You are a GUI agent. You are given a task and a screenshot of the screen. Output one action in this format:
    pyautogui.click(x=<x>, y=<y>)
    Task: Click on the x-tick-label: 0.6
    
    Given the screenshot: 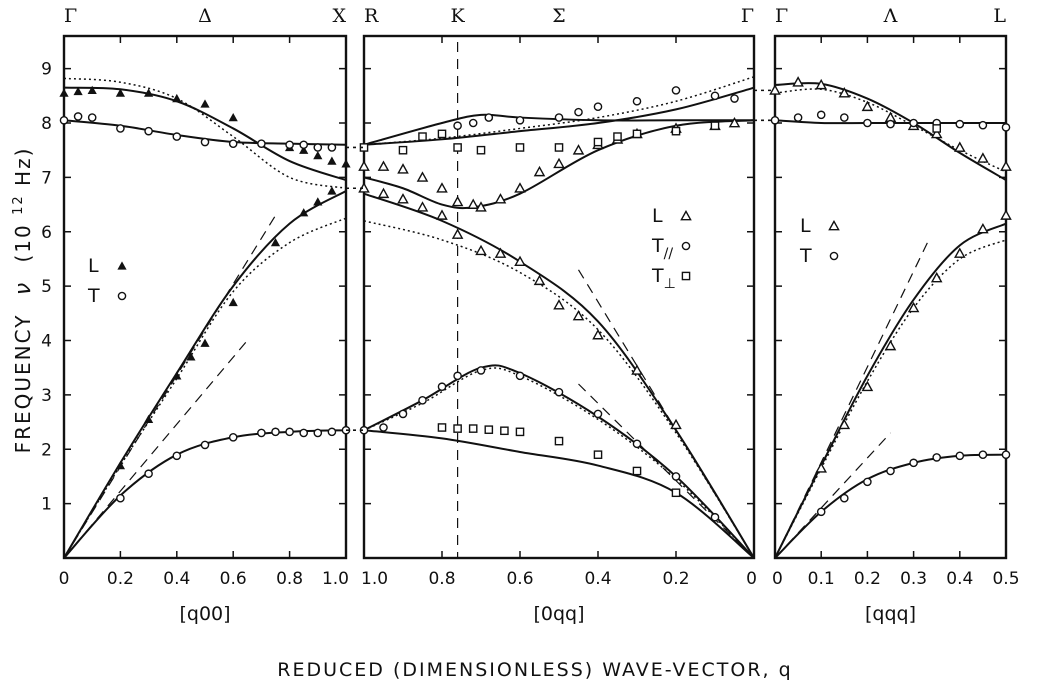 What is the action you would take?
    pyautogui.click(x=233, y=579)
    